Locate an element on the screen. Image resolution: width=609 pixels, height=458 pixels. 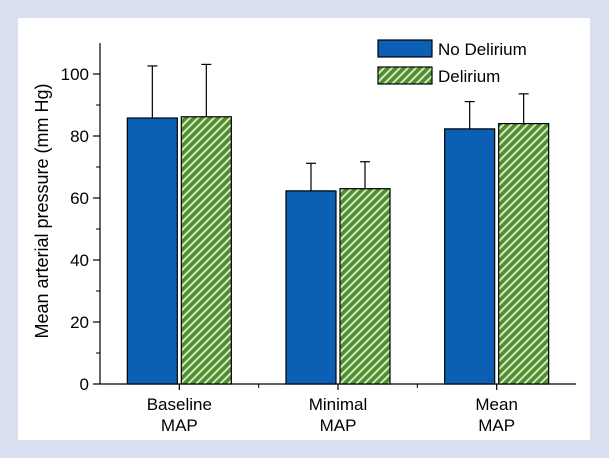
y-tick-label: 0 is located at coordinates (84, 384).